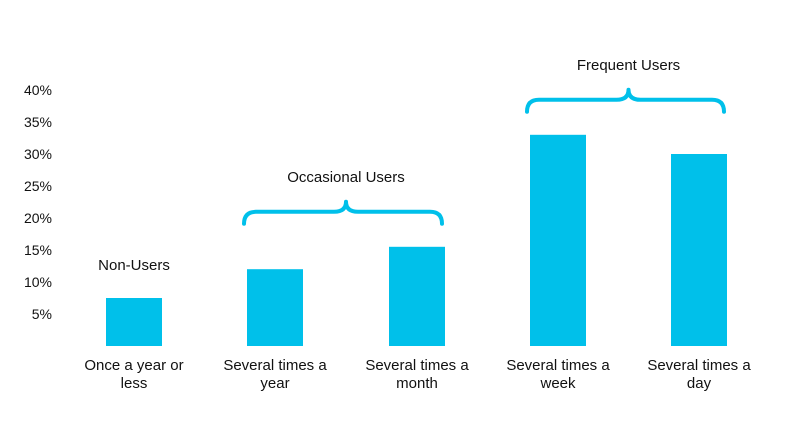  Describe the element at coordinates (38, 202) in the screenshot. I see `y-axis: 5% 10% 15% 20% 25% 30% 35% 40%` at that location.